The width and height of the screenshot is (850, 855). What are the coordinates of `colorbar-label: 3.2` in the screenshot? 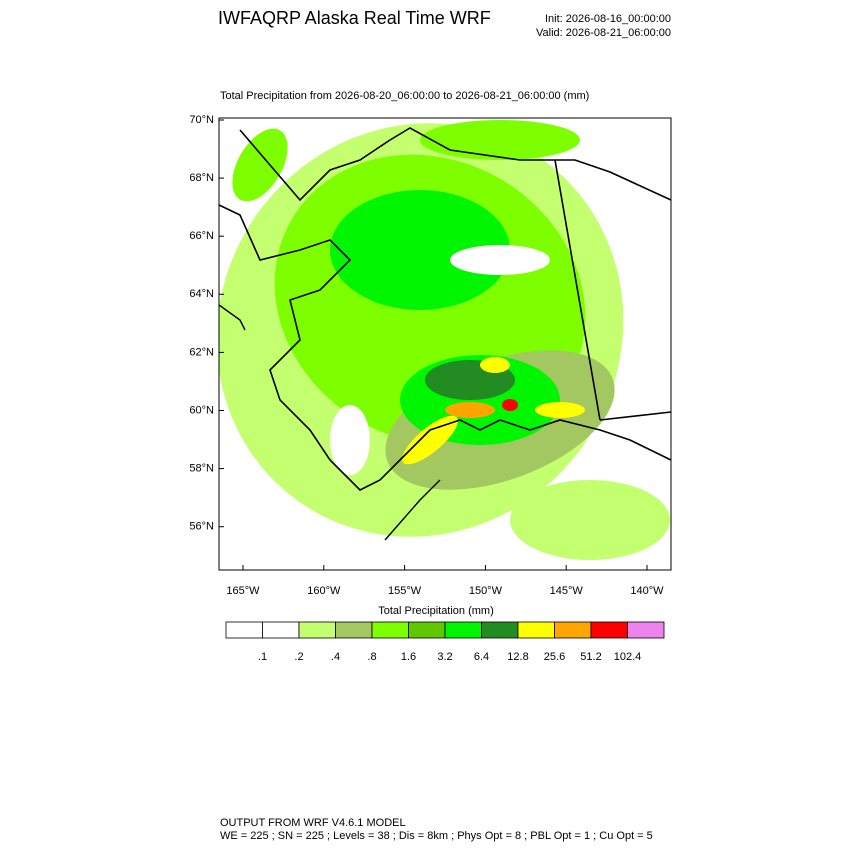 It's located at (444, 657).